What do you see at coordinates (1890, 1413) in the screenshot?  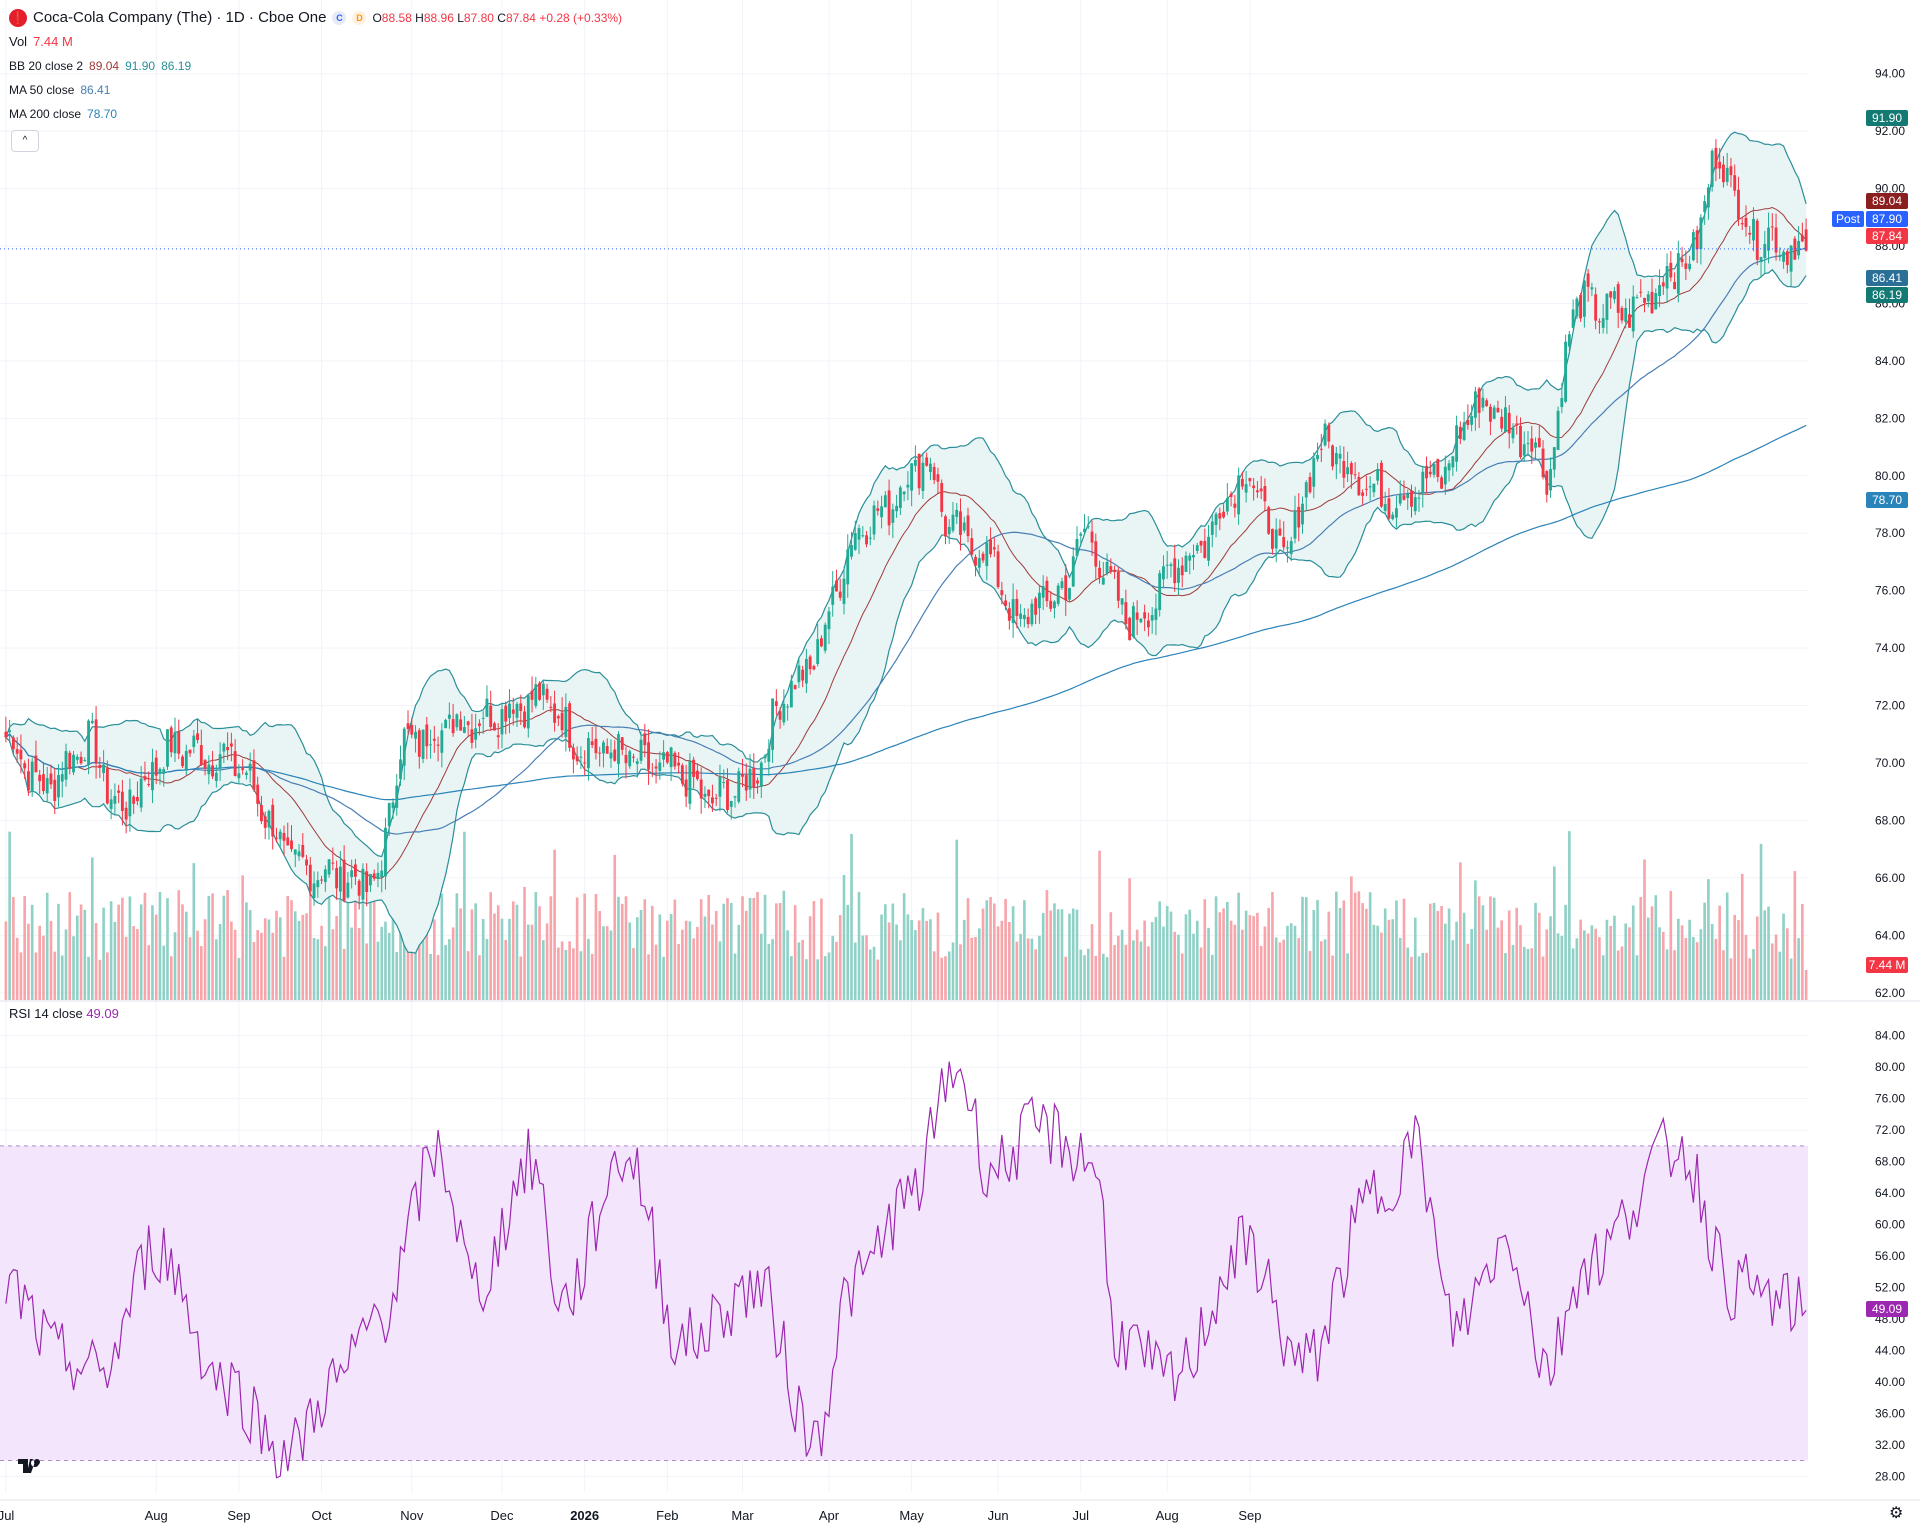 I see `rsi-axis-label: 36.00` at bounding box center [1890, 1413].